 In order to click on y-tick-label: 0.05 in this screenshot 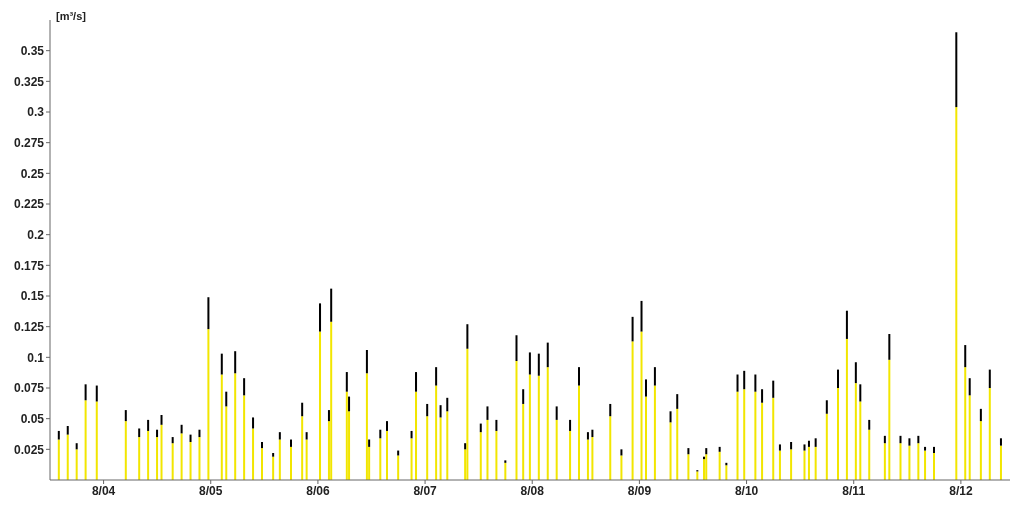, I will do `click(32, 418)`.